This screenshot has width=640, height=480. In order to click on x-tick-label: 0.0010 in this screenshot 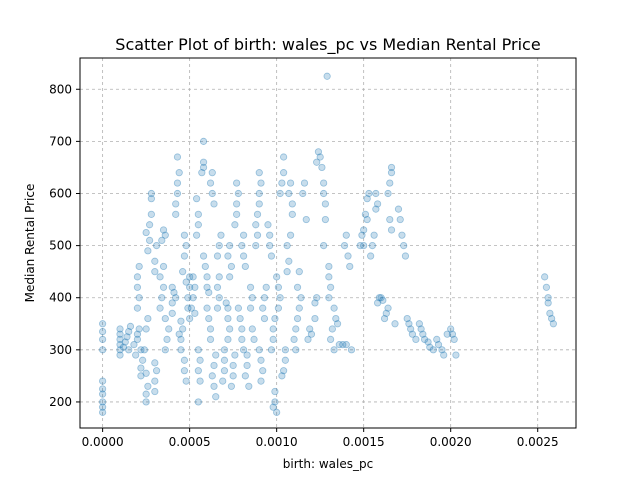, I will do `click(277, 442)`.